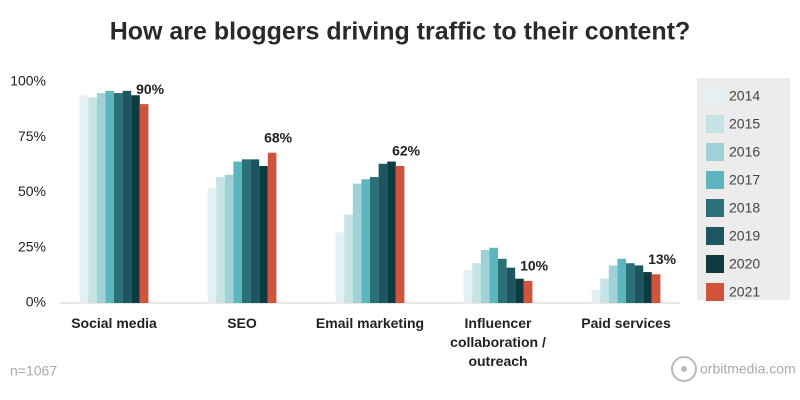  I want to click on y-tick-label: 25%, so click(32, 246).